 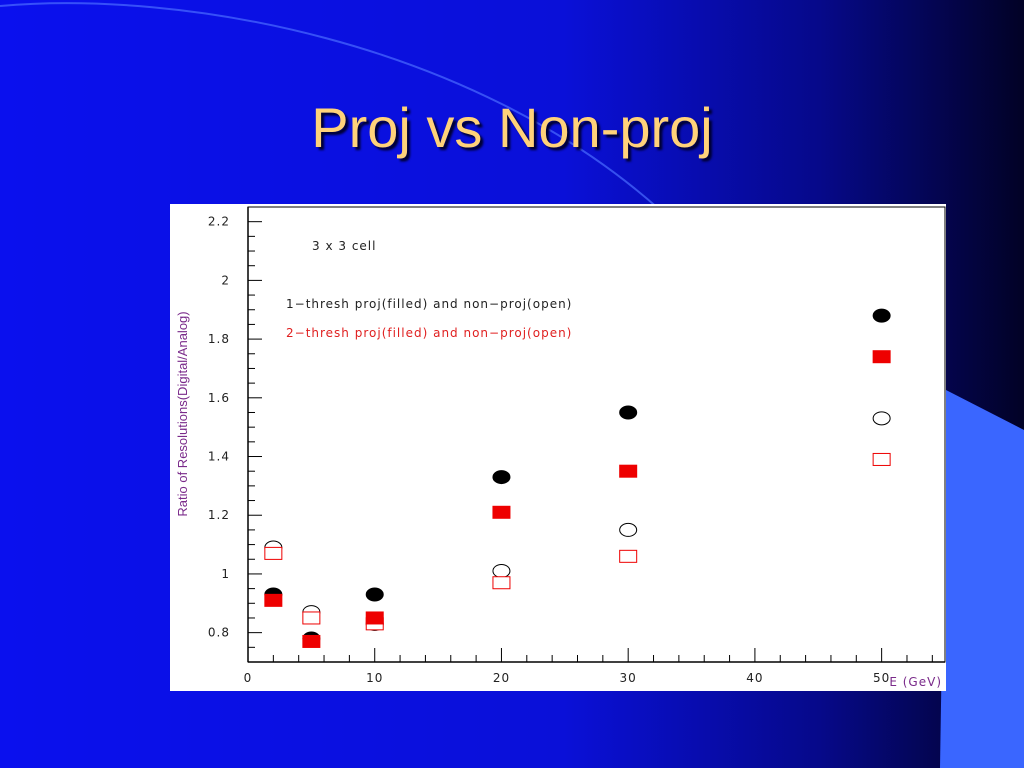 What do you see at coordinates (219, 339) in the screenshot?
I see `y-tick-label: 1.8` at bounding box center [219, 339].